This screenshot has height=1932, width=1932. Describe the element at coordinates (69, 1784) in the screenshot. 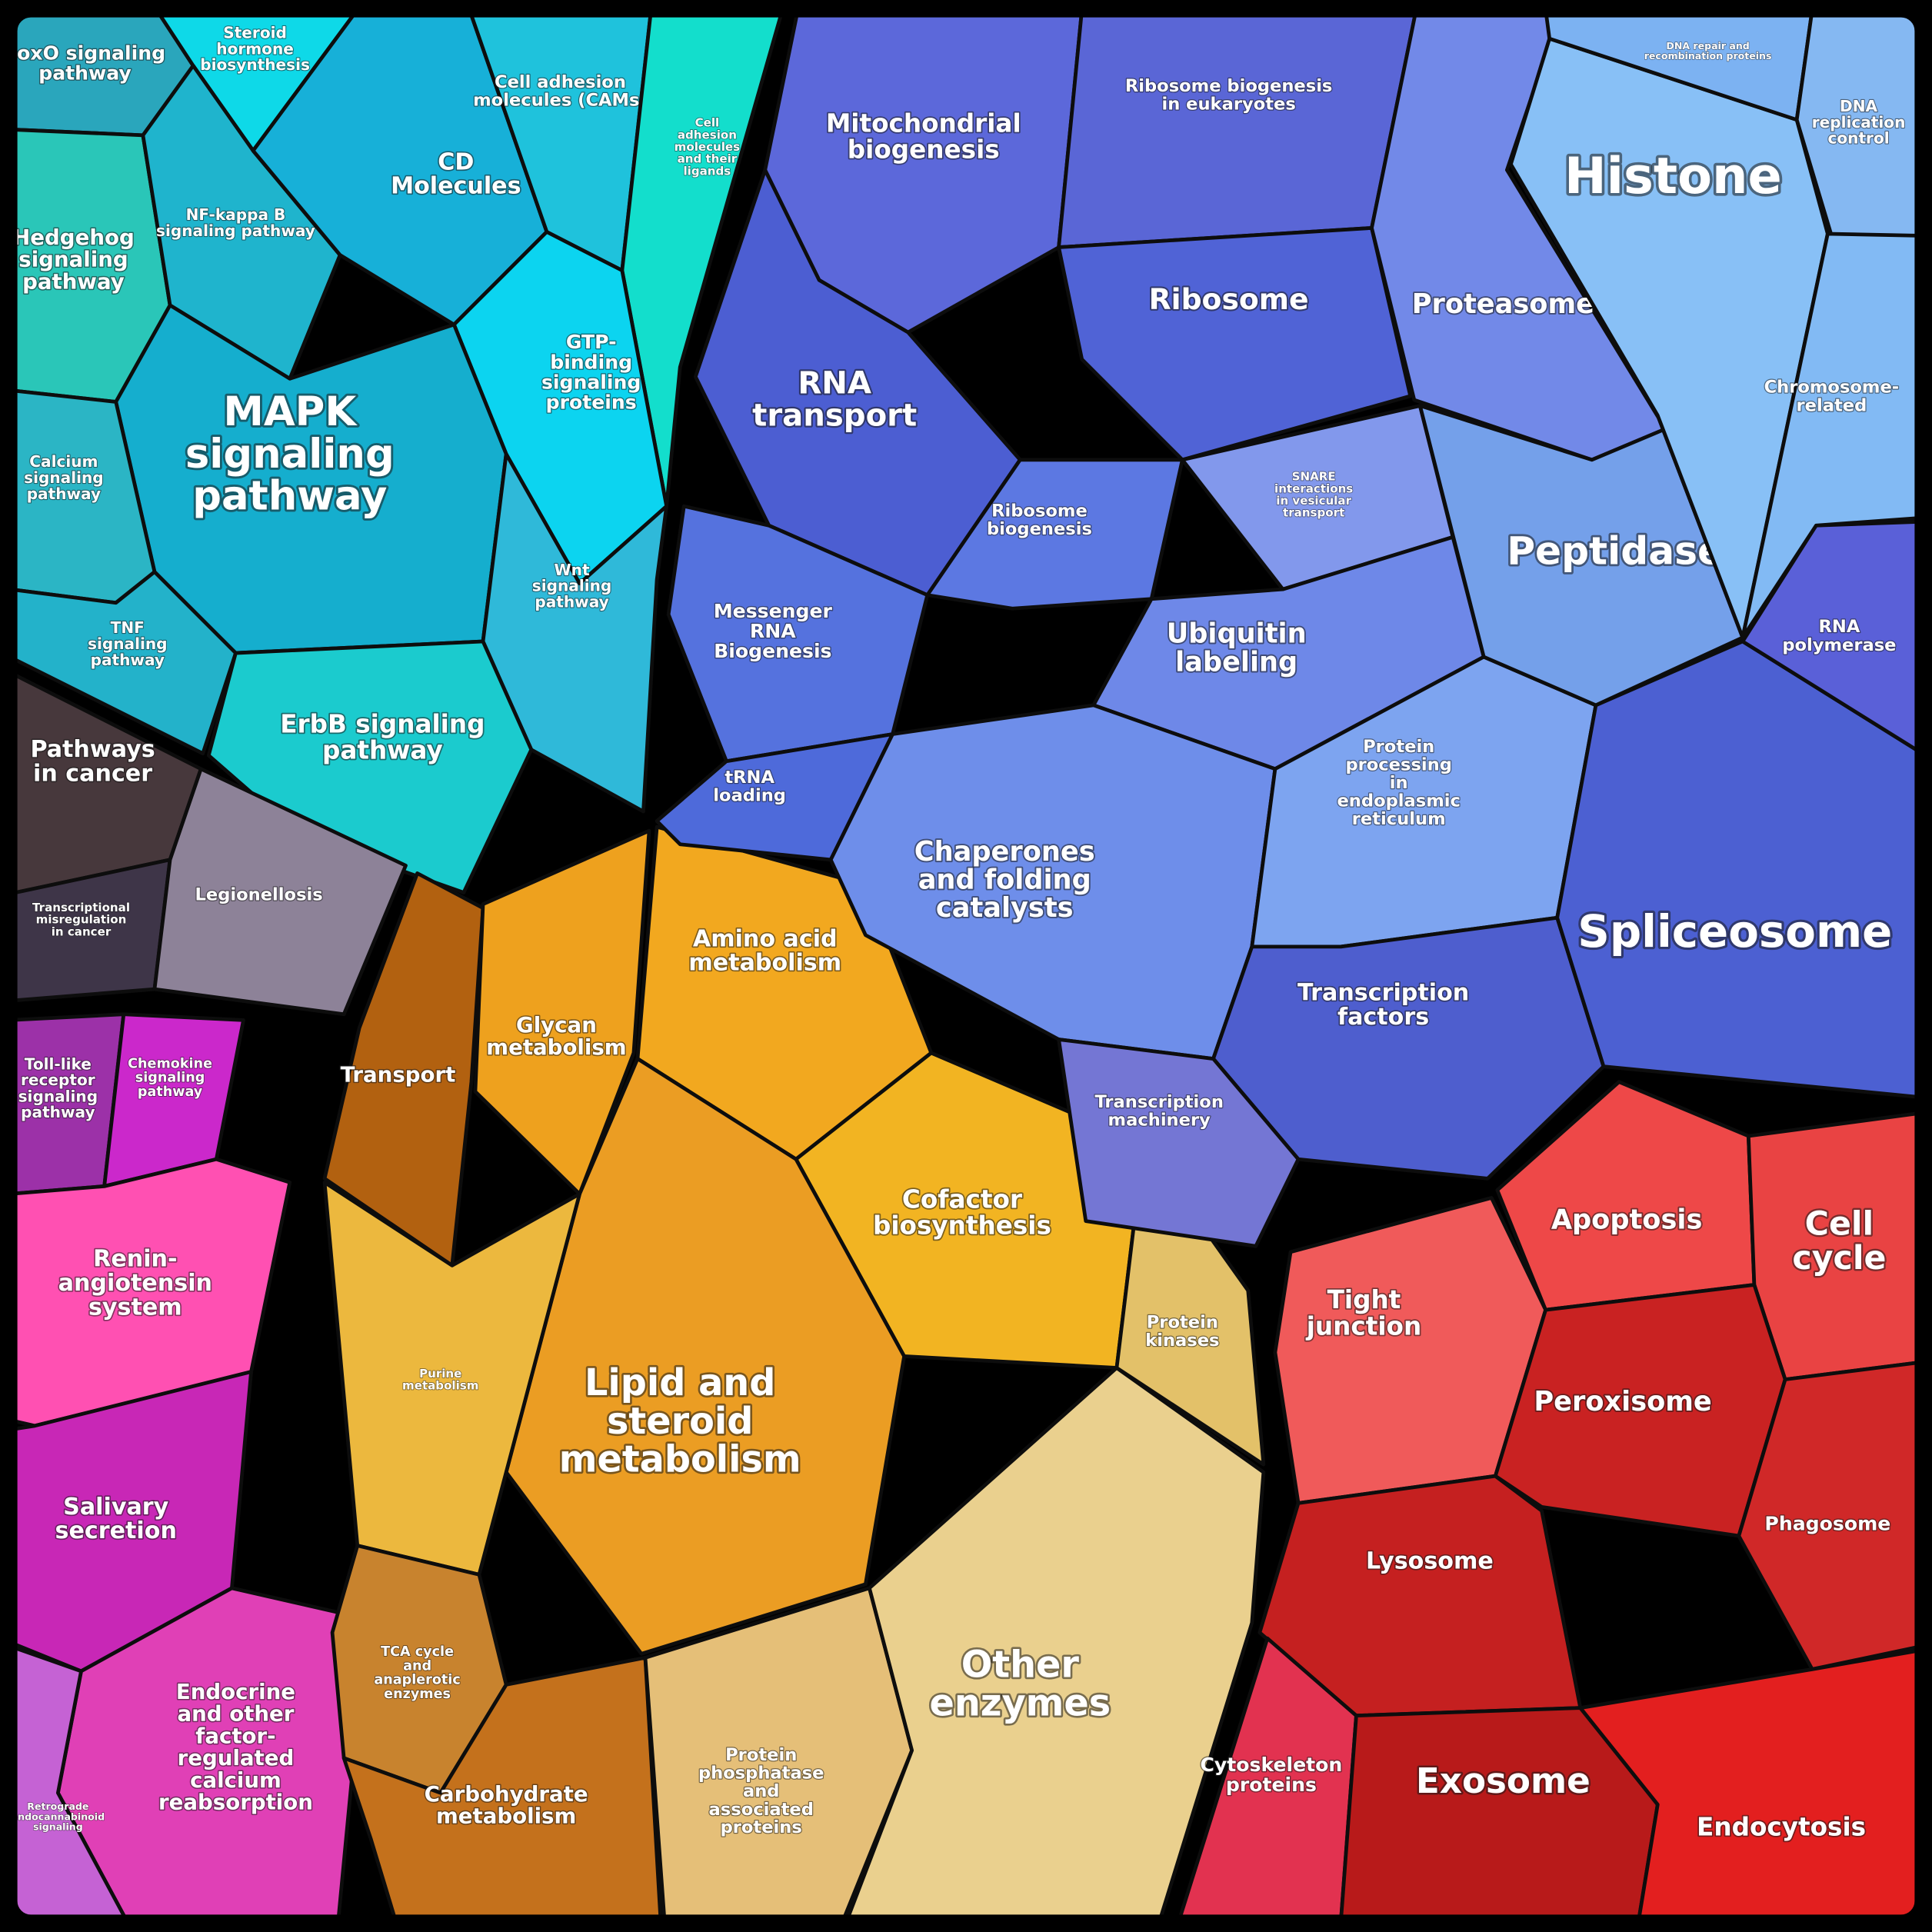

I see `cell-retrograde: Retrograde endocannabinoid signaling` at that location.